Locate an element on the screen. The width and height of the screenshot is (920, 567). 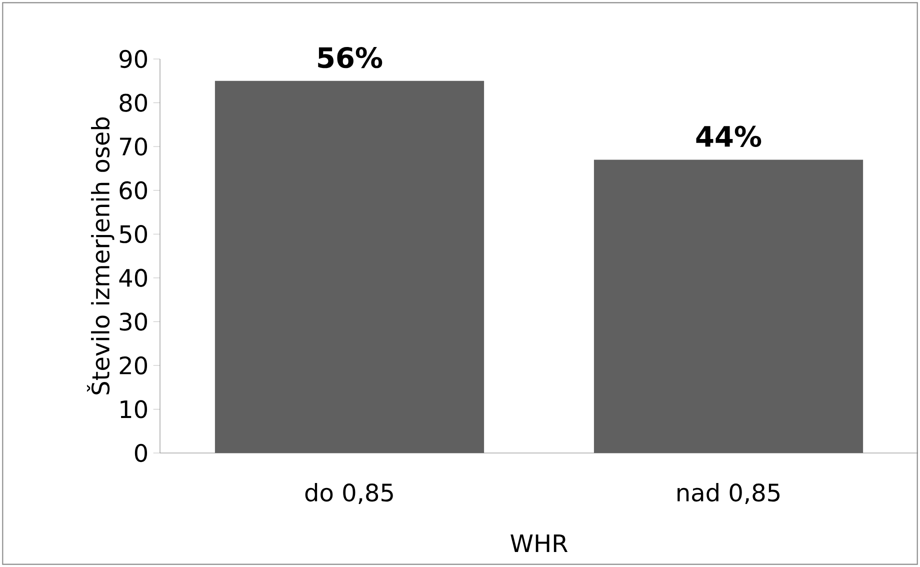
y-tick-label: 70 is located at coordinates (134, 146).